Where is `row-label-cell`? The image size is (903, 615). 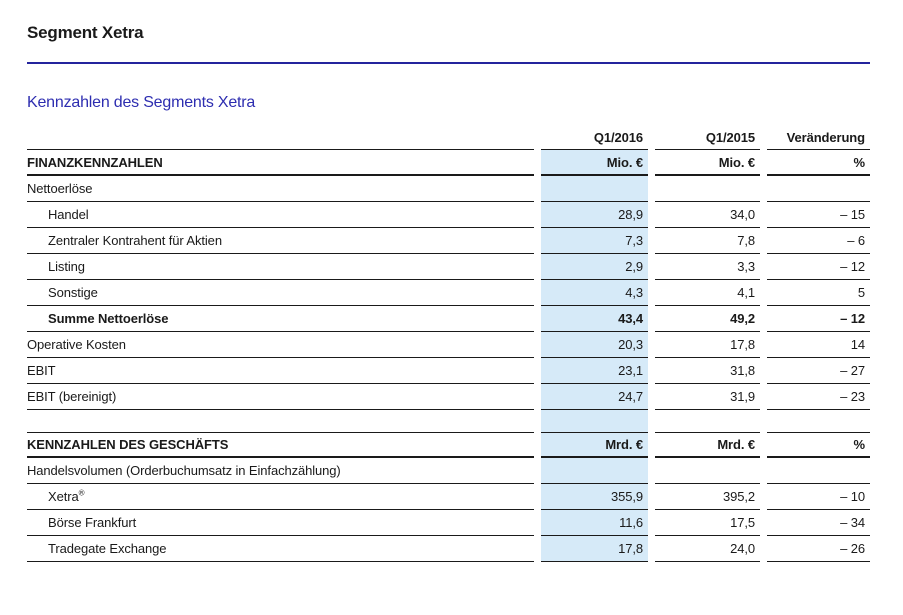
row-label-cell is located at coordinates (280, 421).